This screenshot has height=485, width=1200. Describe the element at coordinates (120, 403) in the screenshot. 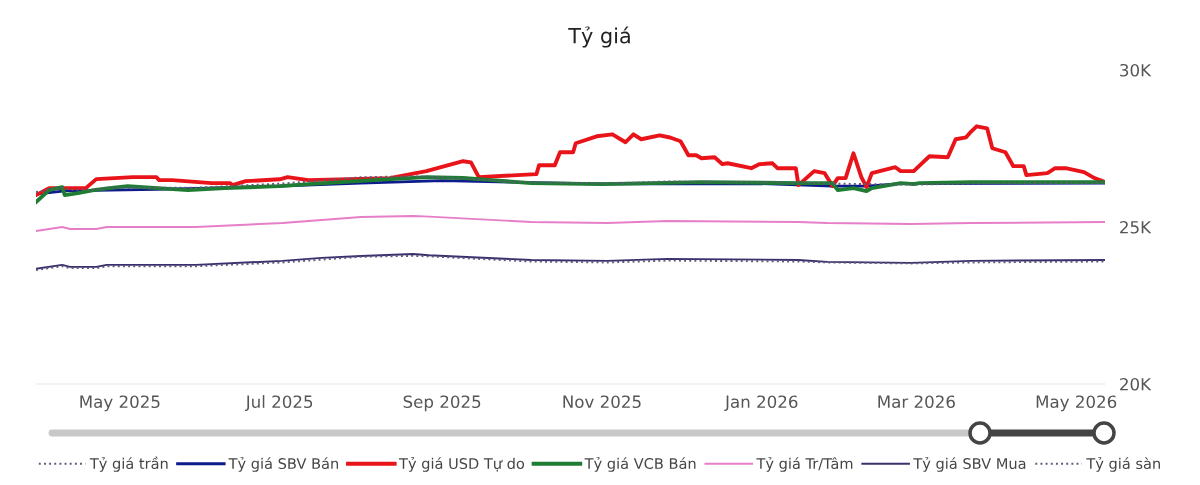

I see `x-tick-label: May 2025` at that location.